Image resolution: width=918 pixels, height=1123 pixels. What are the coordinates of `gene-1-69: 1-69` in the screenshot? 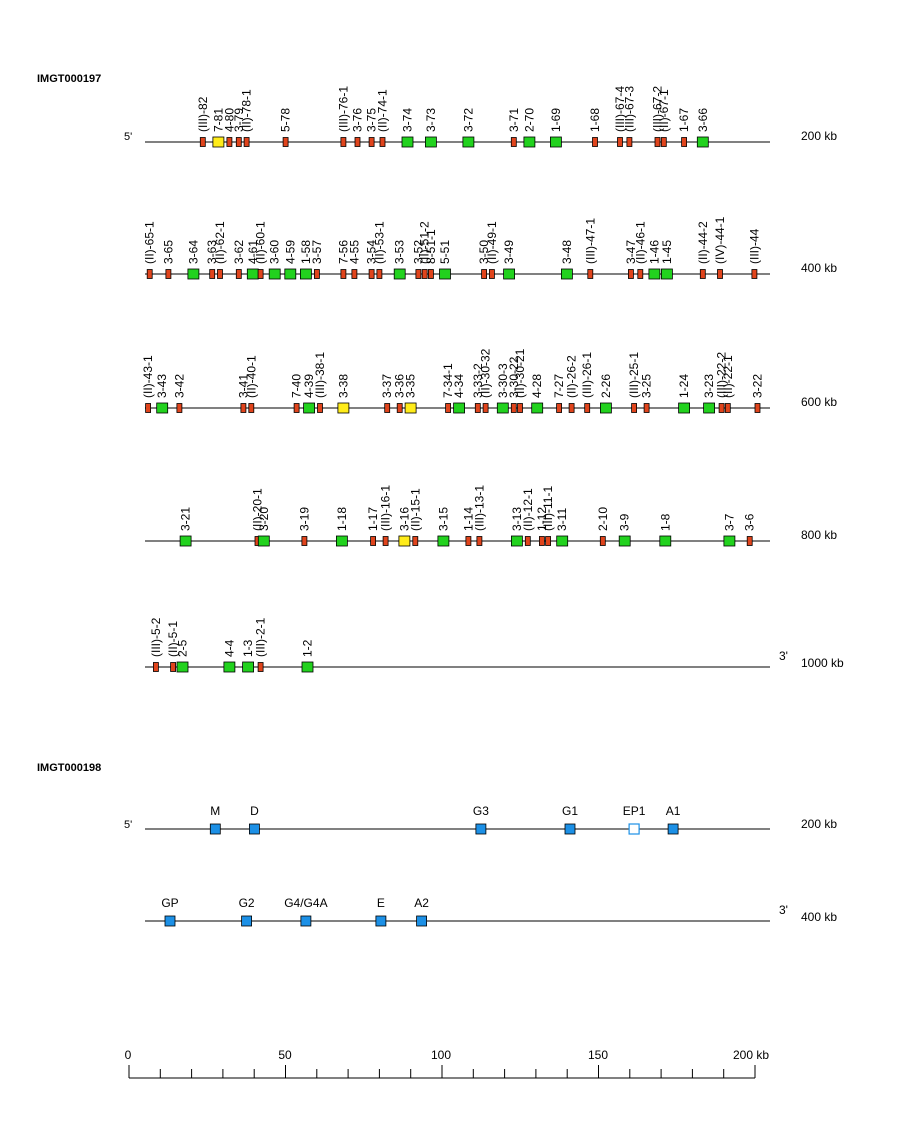 It's located at (556, 128).